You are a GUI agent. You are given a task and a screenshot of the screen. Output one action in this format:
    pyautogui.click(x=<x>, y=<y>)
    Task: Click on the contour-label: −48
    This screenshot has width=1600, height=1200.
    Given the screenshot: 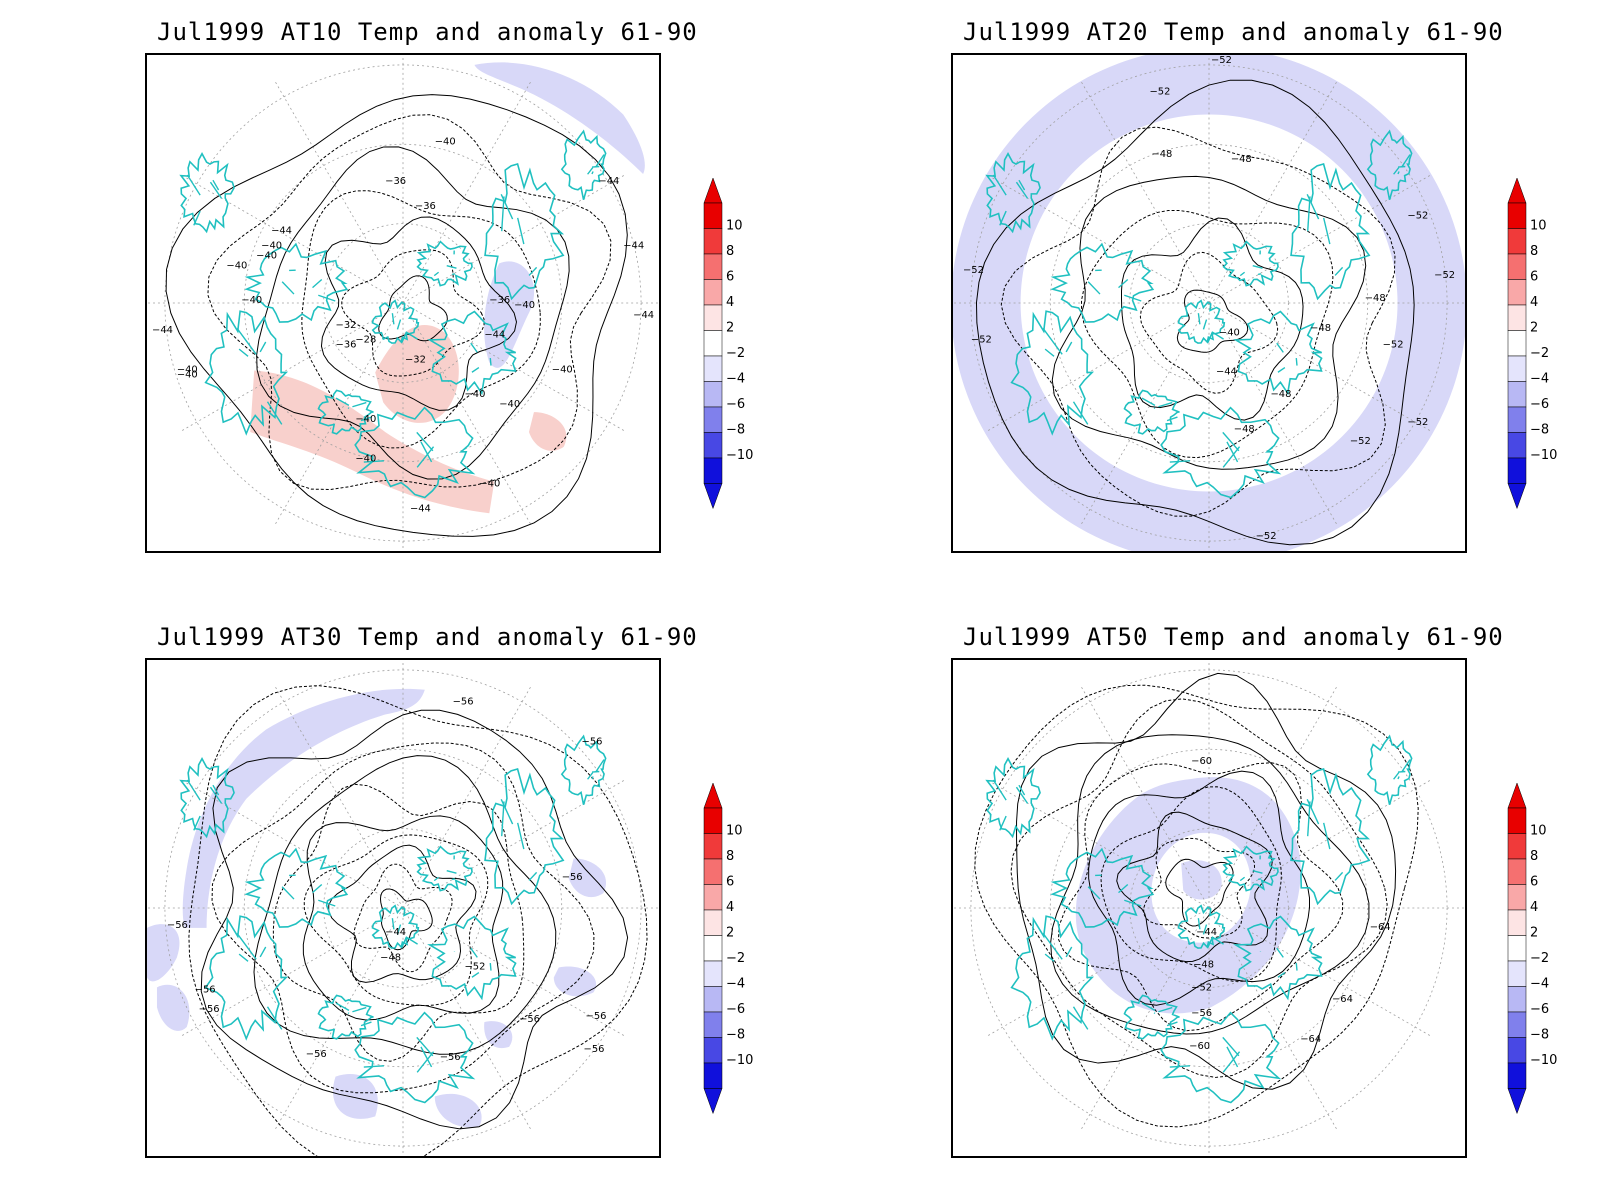 What is the action you would take?
    pyautogui.click(x=1241, y=159)
    